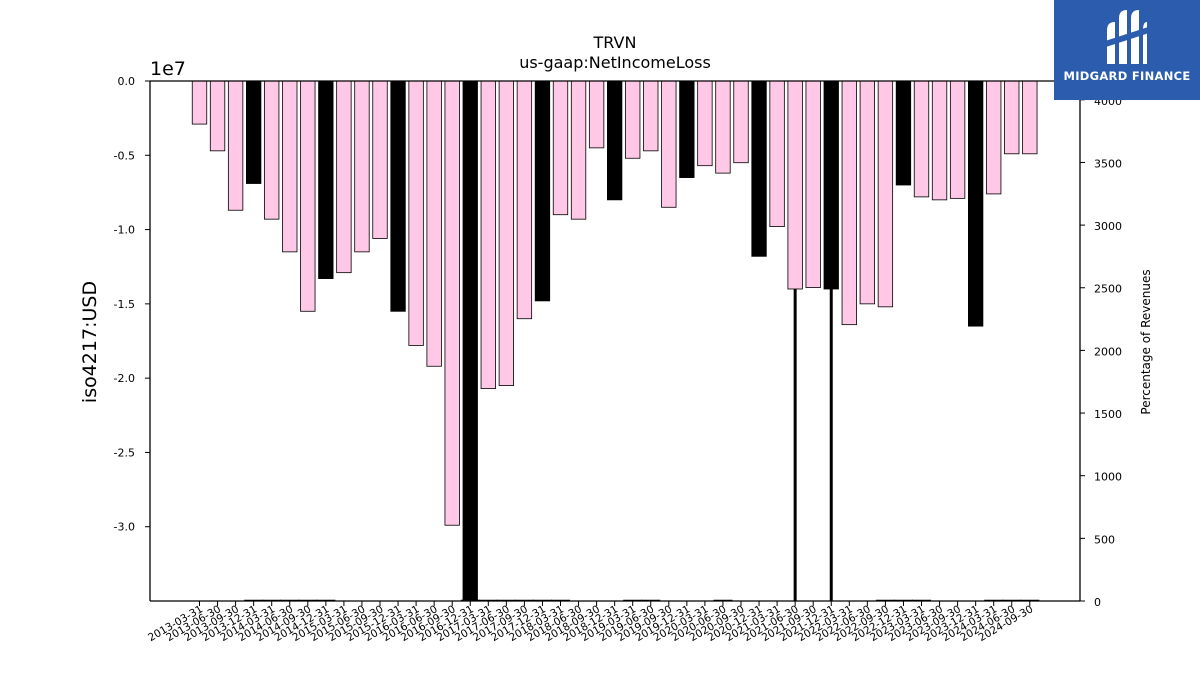 The height and width of the screenshot is (675, 1200). What do you see at coordinates (127, 81) in the screenshot?
I see `y-tick-label: 0.0` at bounding box center [127, 81].